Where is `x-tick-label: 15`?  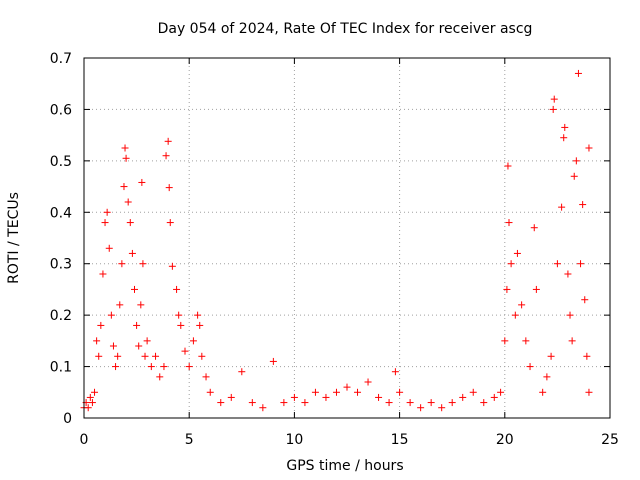 x-tick-label: 15 is located at coordinates (400, 440).